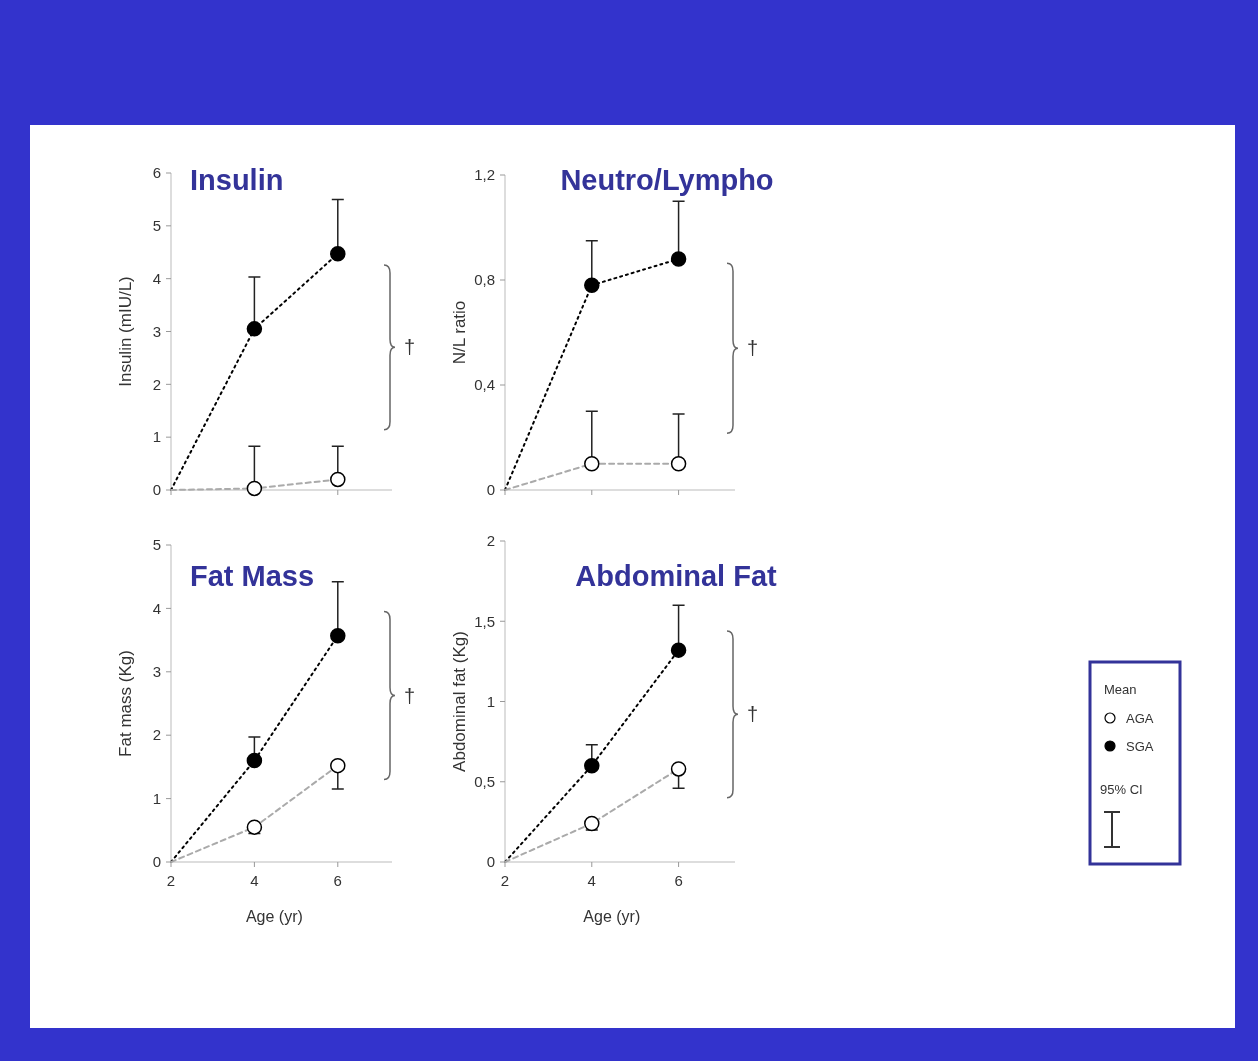 Image resolution: width=1258 pixels, height=1061 pixels. What do you see at coordinates (252, 576) in the screenshot?
I see `text: Fat Mass` at bounding box center [252, 576].